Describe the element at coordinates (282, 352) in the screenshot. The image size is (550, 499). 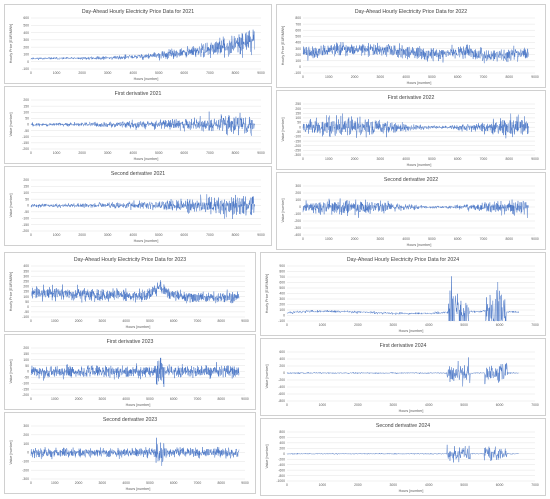
I see `y-tick-label: 600` at that location.